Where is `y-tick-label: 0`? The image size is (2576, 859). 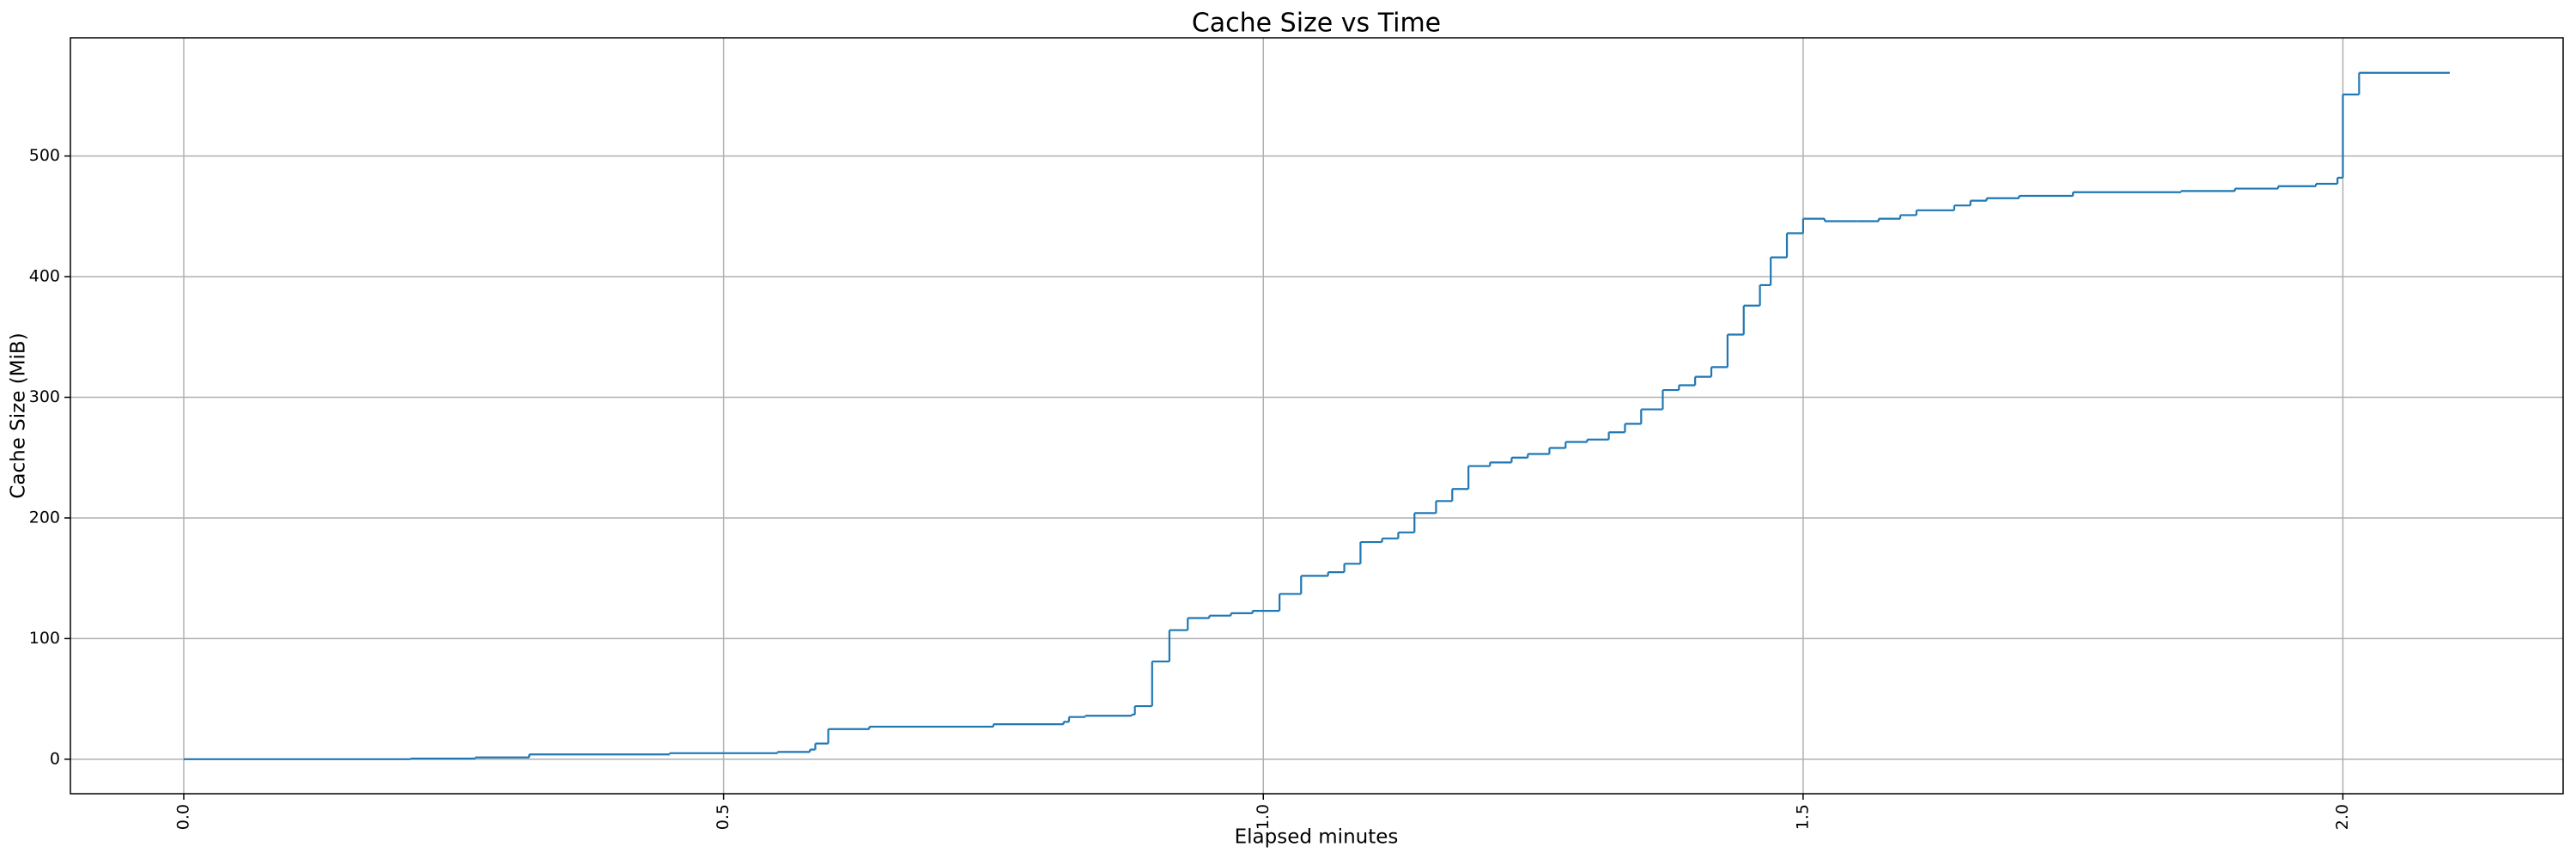
y-tick-label: 0 is located at coordinates (55, 758).